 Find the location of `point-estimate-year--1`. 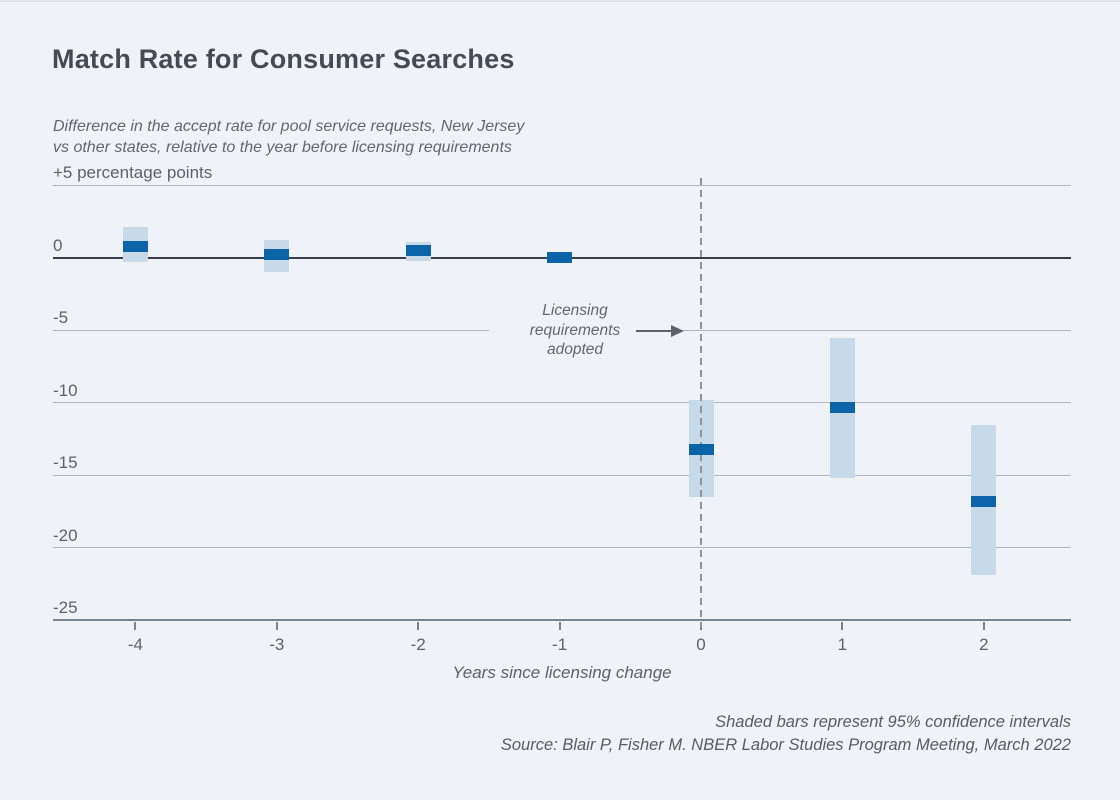

point-estimate-year--1 is located at coordinates (560, 258).